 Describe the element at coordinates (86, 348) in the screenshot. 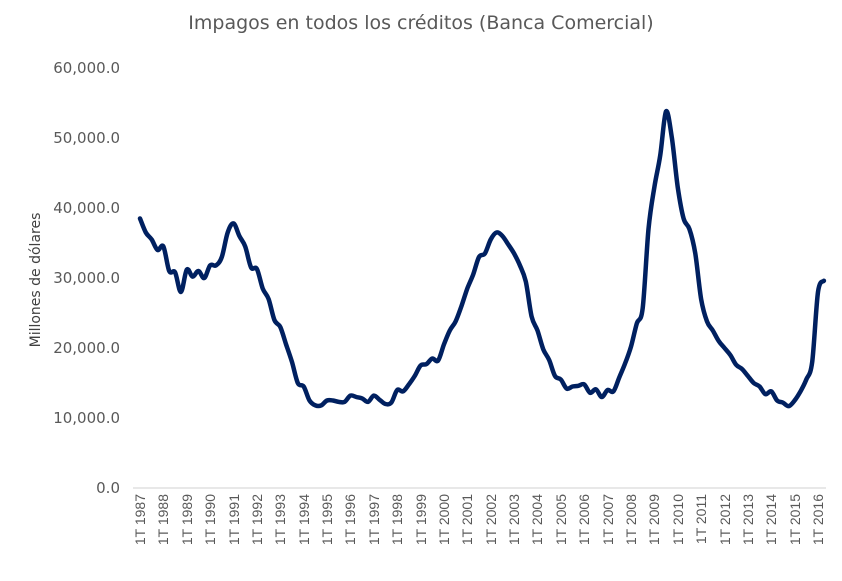

I see `y-tick-label: 20,000.0` at that location.